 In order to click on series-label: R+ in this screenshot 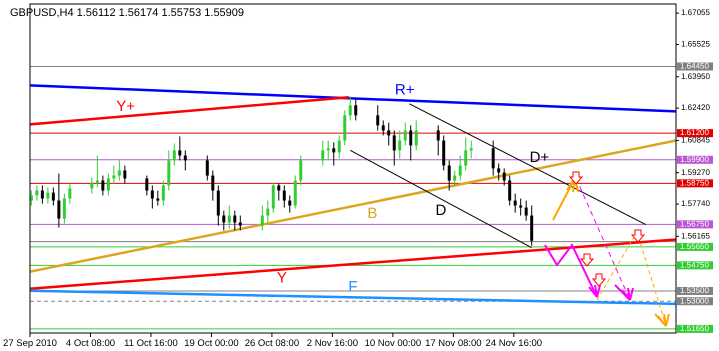, I will do `click(404, 89)`.